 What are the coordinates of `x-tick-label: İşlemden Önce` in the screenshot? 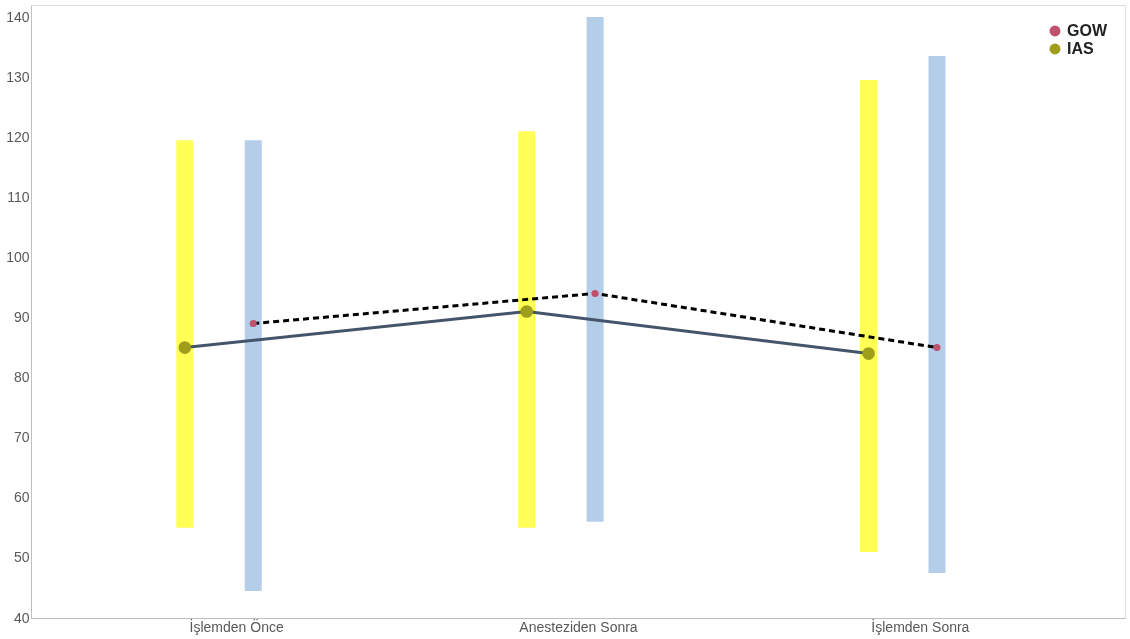 It's located at (236, 626).